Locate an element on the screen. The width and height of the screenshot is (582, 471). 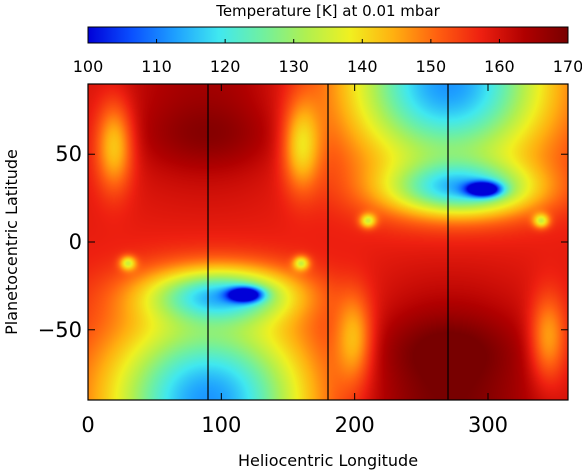
y-axis-tick-label: −50 is located at coordinates (60, 330).